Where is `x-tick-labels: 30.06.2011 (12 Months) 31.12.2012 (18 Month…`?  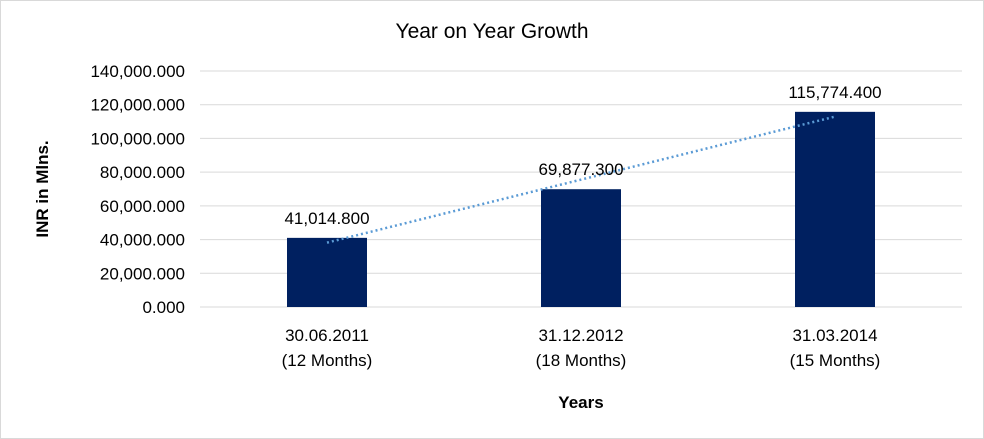
x-tick-labels: 30.06.2011 (12 Months) 31.12.2012 (18 Month… is located at coordinates (581, 348).